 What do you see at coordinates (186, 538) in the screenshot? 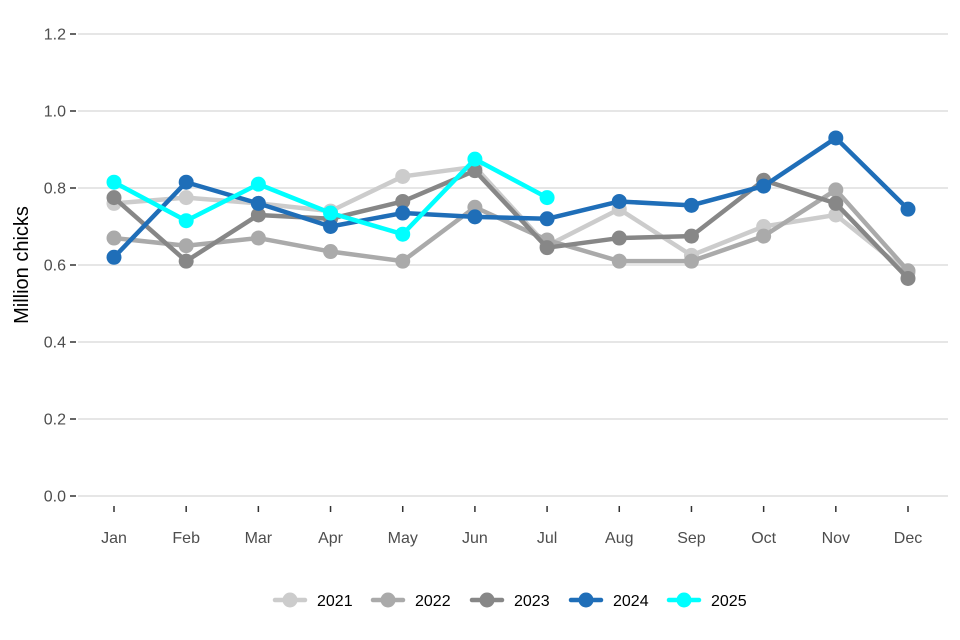
I see `x-tick-label: Feb` at bounding box center [186, 538].